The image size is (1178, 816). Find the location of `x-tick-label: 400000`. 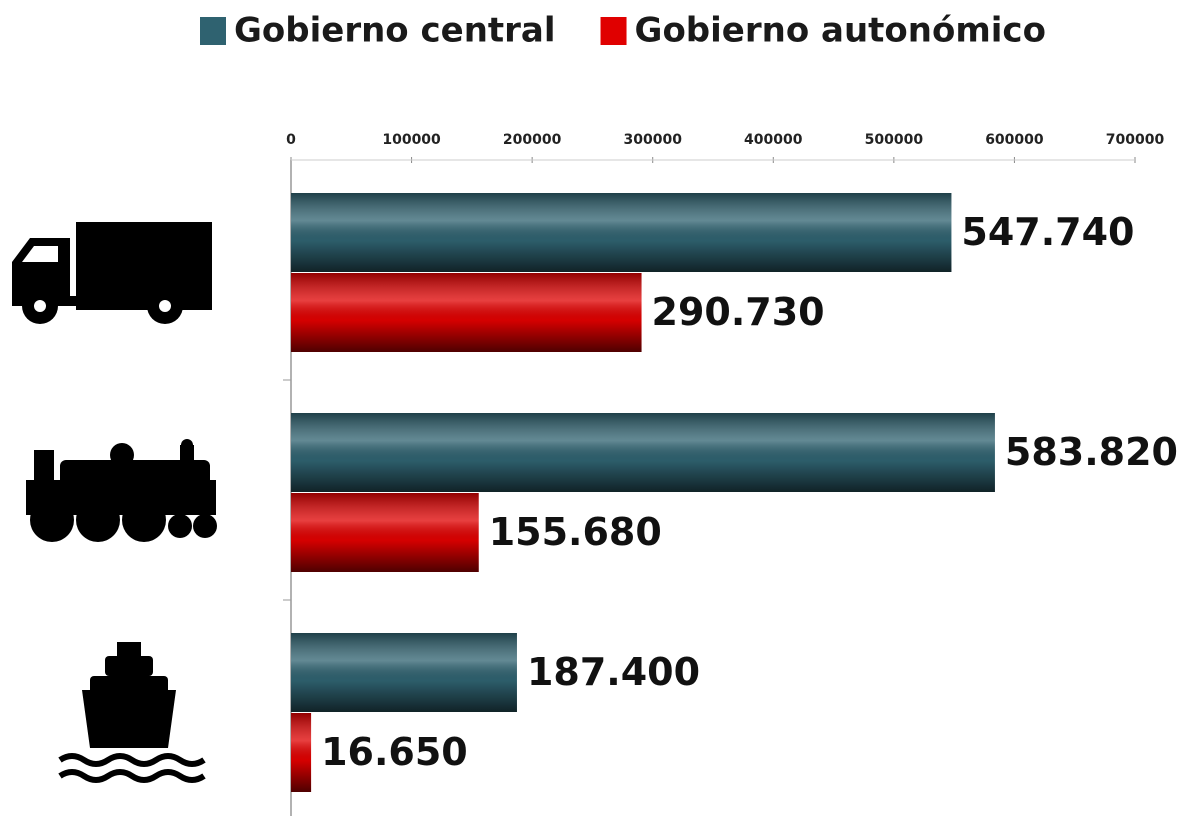

x-tick-label: 400000 is located at coordinates (773, 140).